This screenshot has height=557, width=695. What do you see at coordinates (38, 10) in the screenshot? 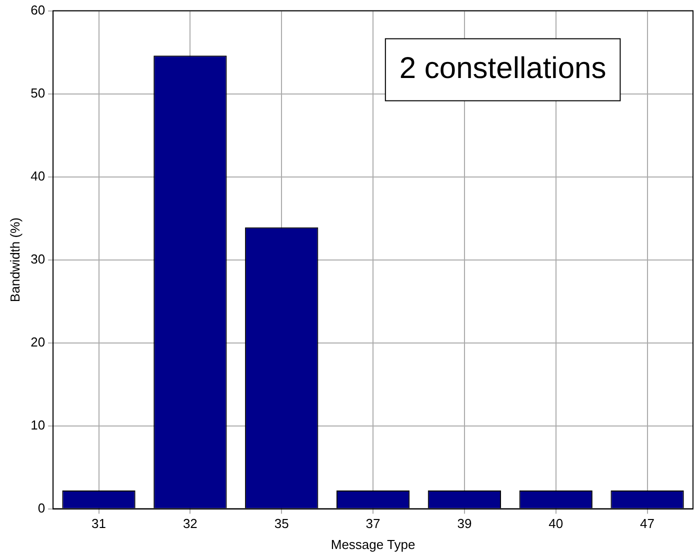
I see `y-tick-label: 60` at bounding box center [38, 10].